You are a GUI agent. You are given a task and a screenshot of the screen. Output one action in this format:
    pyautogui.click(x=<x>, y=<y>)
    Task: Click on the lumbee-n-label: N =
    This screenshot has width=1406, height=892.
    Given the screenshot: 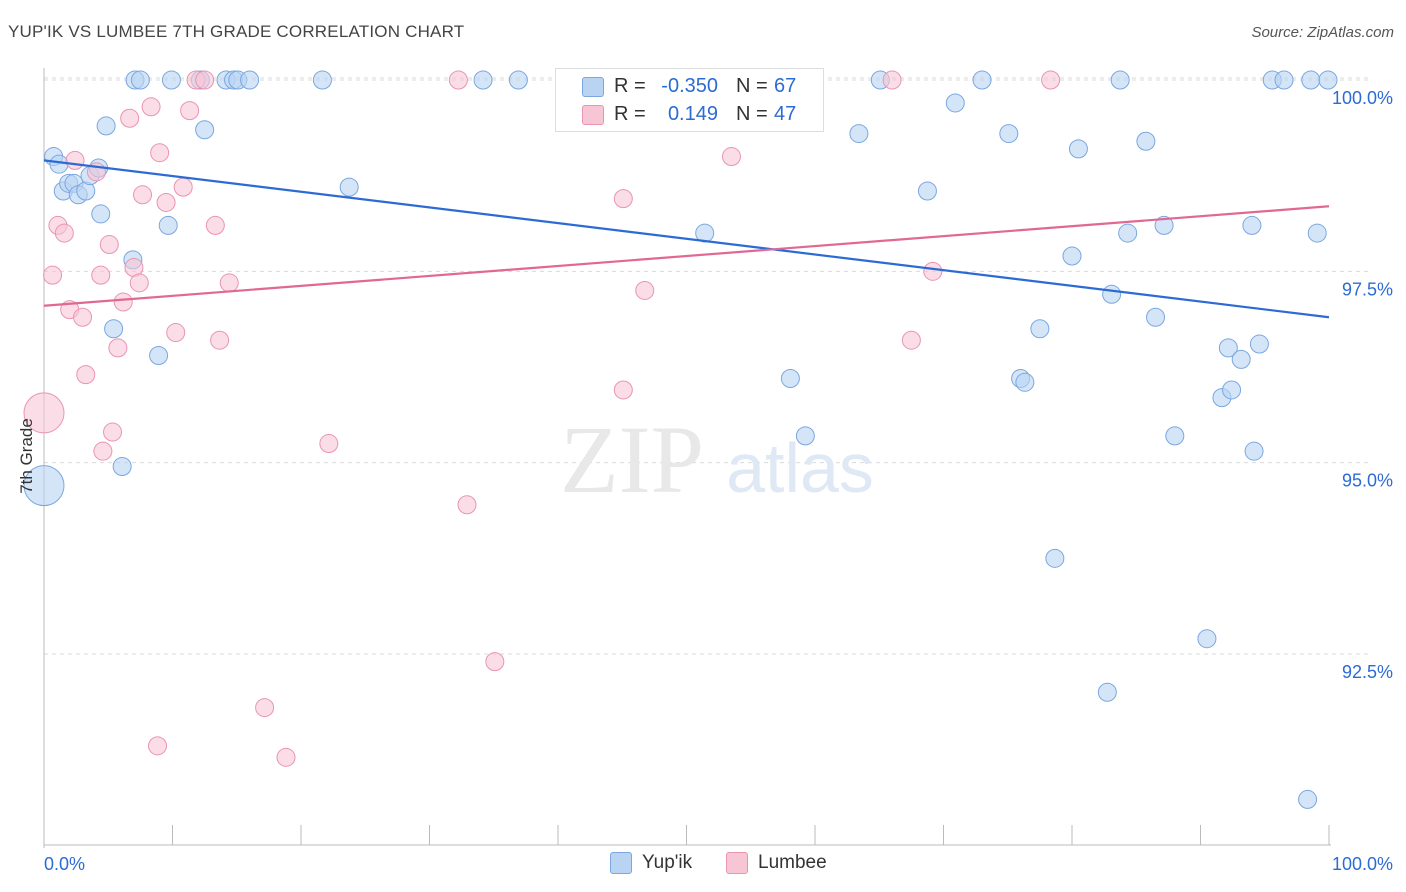 What is the action you would take?
    pyautogui.click(x=752, y=114)
    